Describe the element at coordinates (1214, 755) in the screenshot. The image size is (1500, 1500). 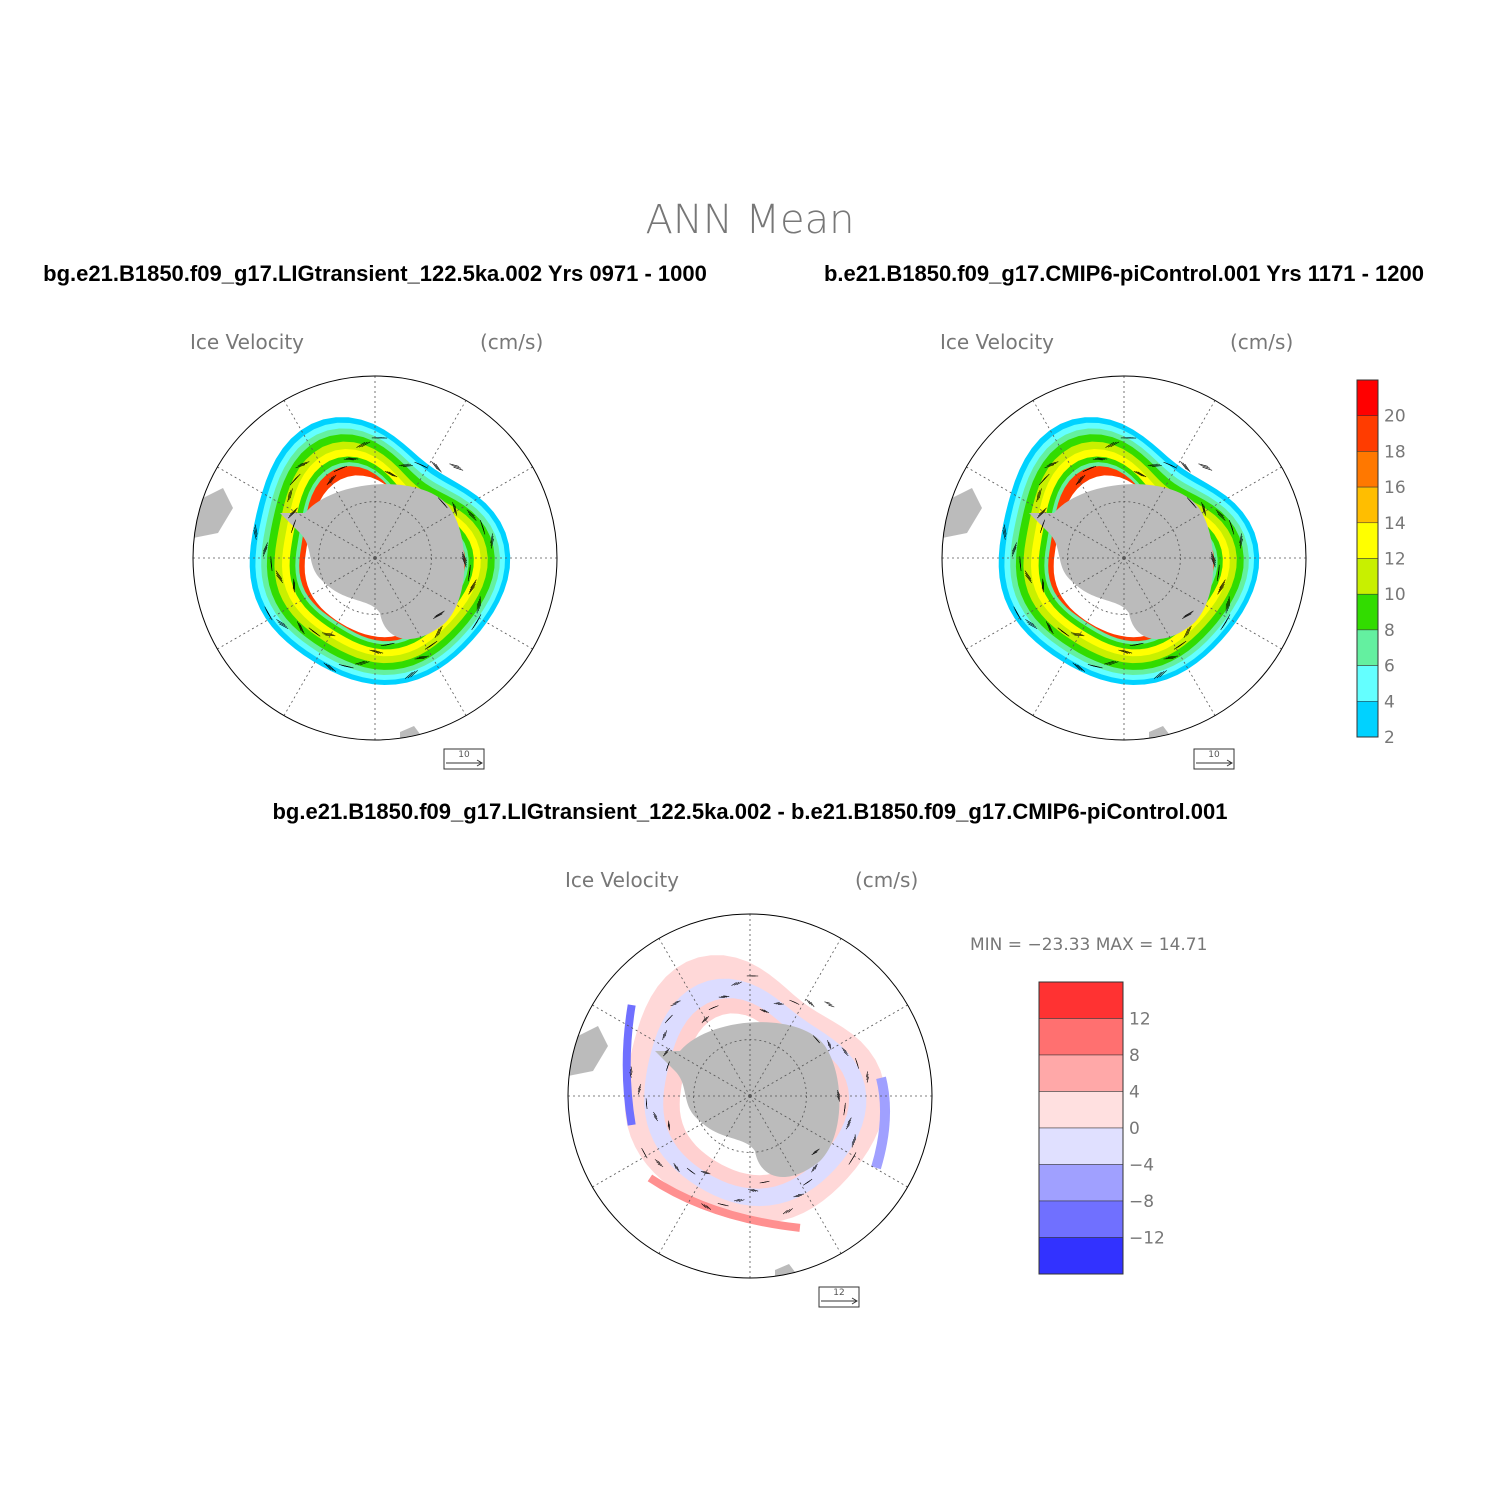
I see `ref-vector-right-label: 10` at that location.